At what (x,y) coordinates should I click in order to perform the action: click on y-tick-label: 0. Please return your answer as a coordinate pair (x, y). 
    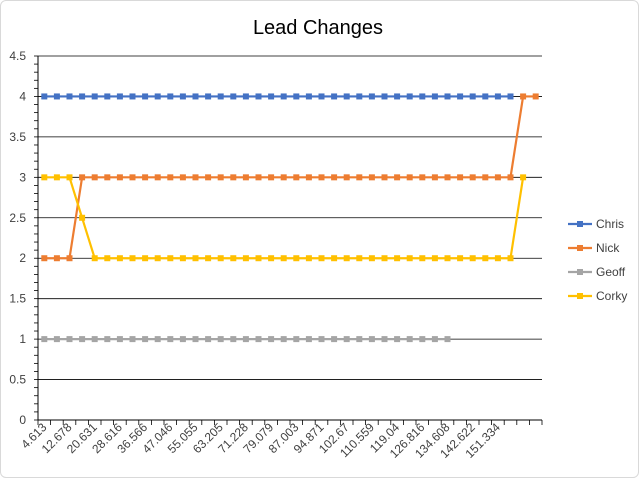
    Looking at the image, I should click on (22, 420).